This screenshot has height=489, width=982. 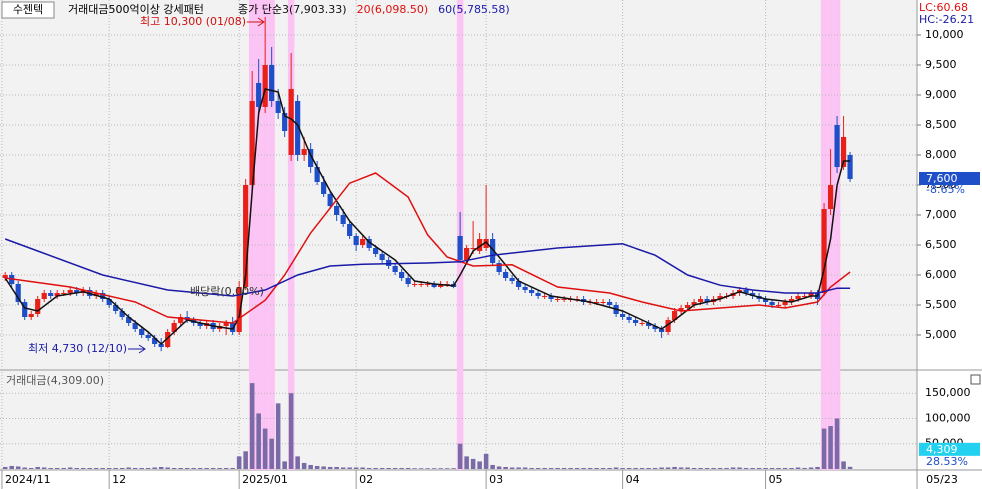 What do you see at coordinates (119, 479) in the screenshot?
I see `x-tick-label: 12` at bounding box center [119, 479].